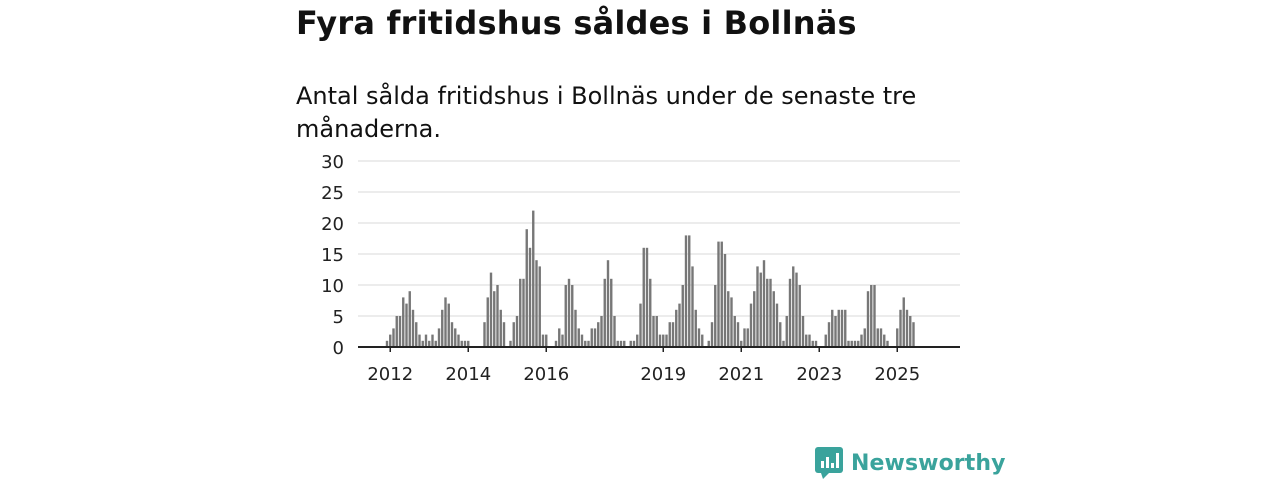 This screenshot has width=1280, height=480. What do you see at coordinates (928, 463) in the screenshot?
I see `brand-name: Newsworthy` at bounding box center [928, 463].